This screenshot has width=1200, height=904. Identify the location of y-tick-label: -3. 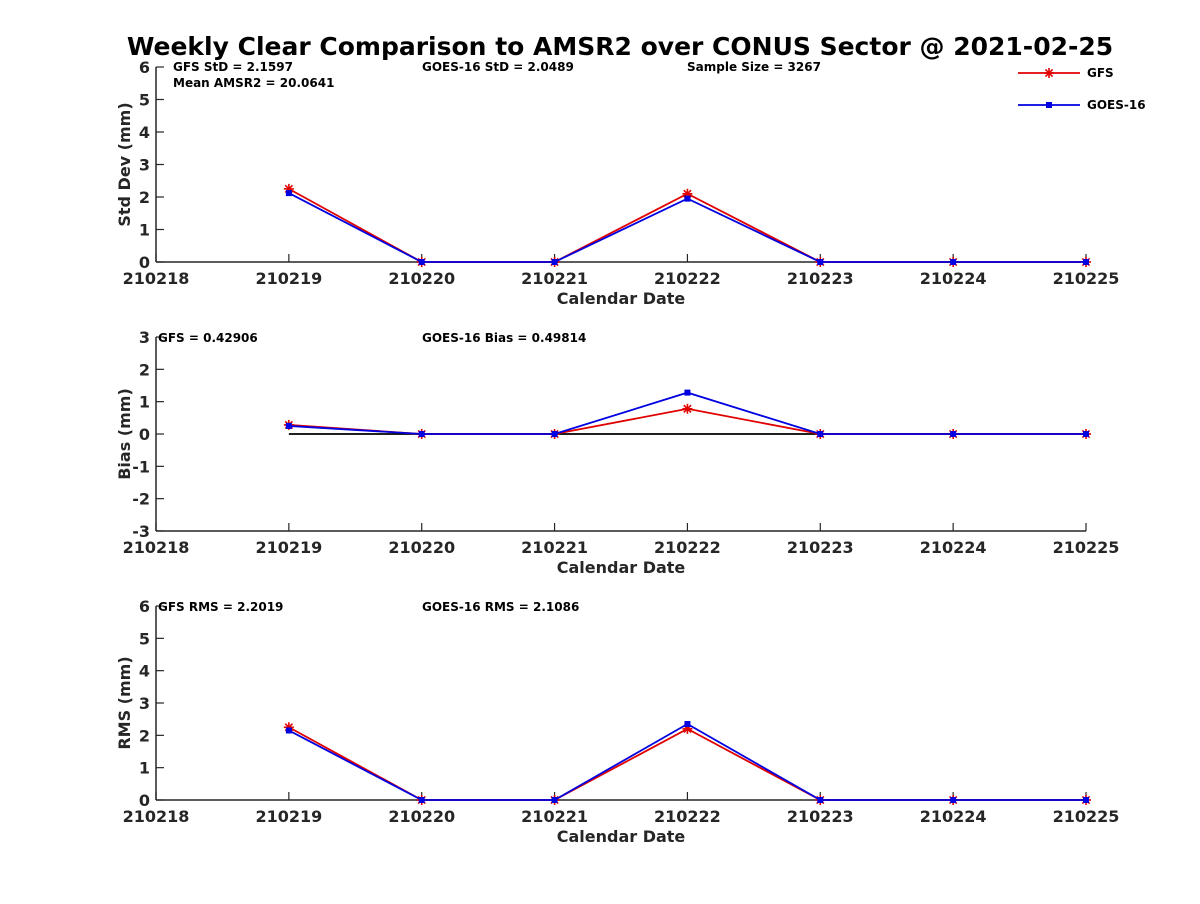
(141, 531).